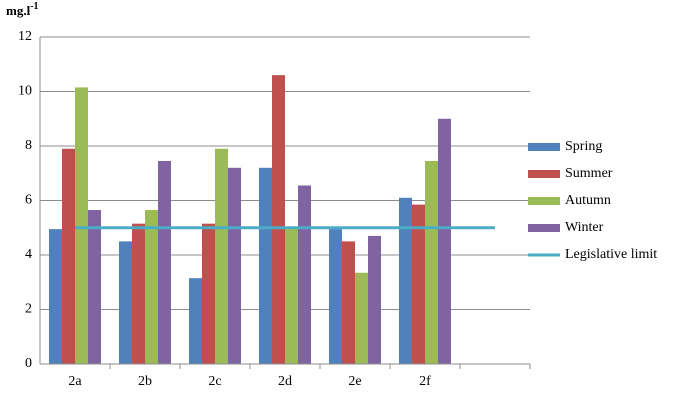 The height and width of the screenshot is (403, 680). I want to click on x-tick-label: 2a, so click(75, 381).